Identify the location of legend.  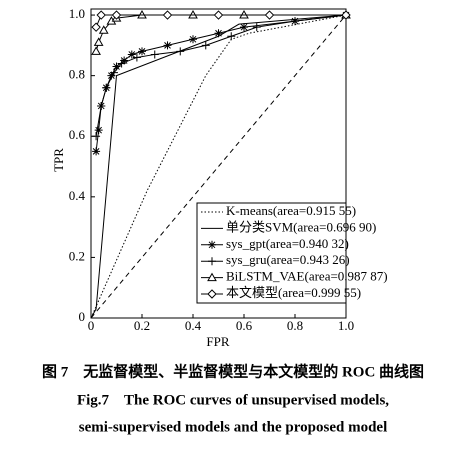
(271, 253).